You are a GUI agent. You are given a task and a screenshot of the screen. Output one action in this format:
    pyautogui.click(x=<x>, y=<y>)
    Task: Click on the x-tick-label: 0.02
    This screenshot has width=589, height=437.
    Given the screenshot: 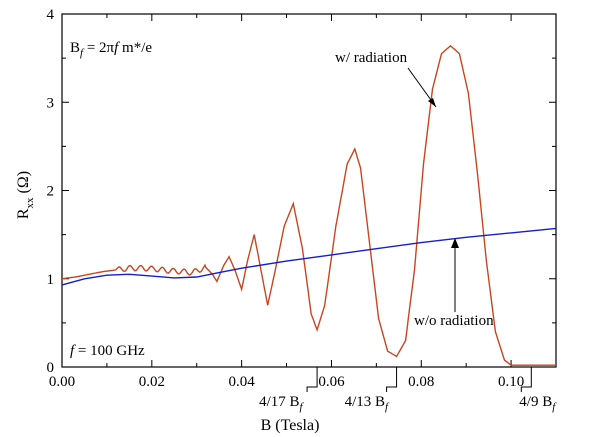 What is the action you would take?
    pyautogui.click(x=152, y=382)
    